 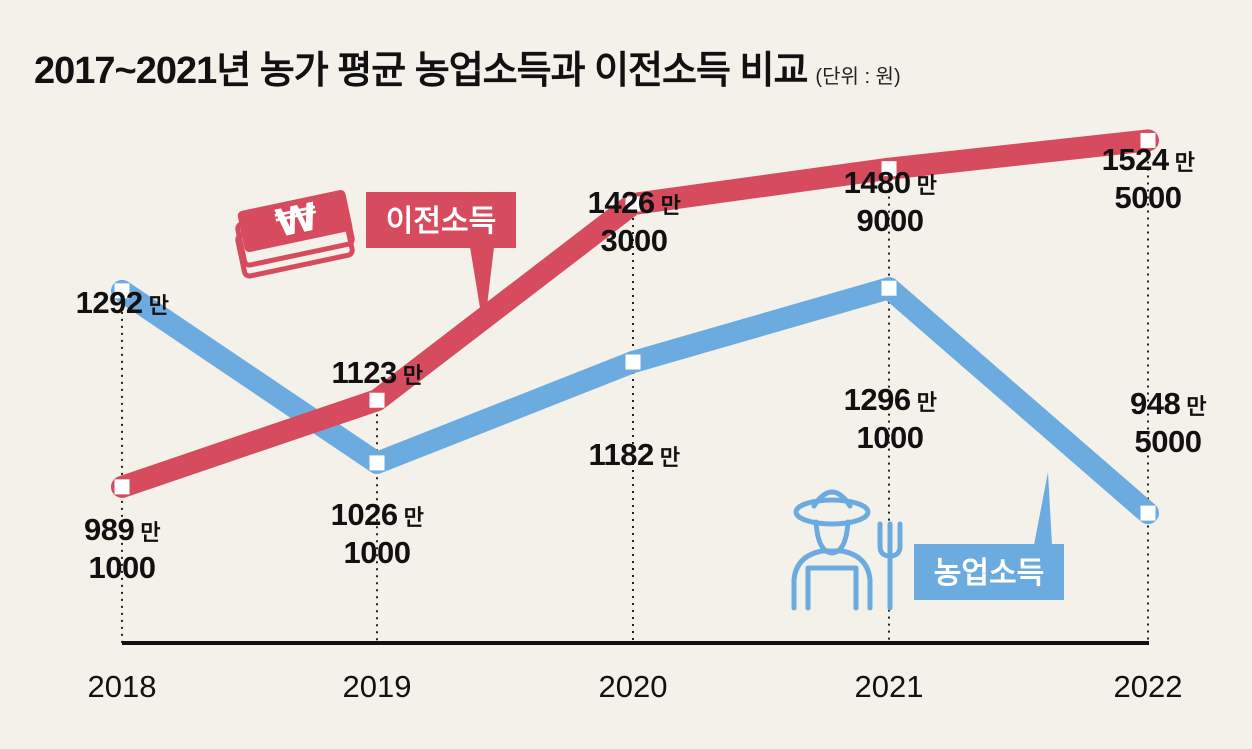 What do you see at coordinates (122, 302) in the screenshot?
I see `farm-value-label-2018: 1292 만` at bounding box center [122, 302].